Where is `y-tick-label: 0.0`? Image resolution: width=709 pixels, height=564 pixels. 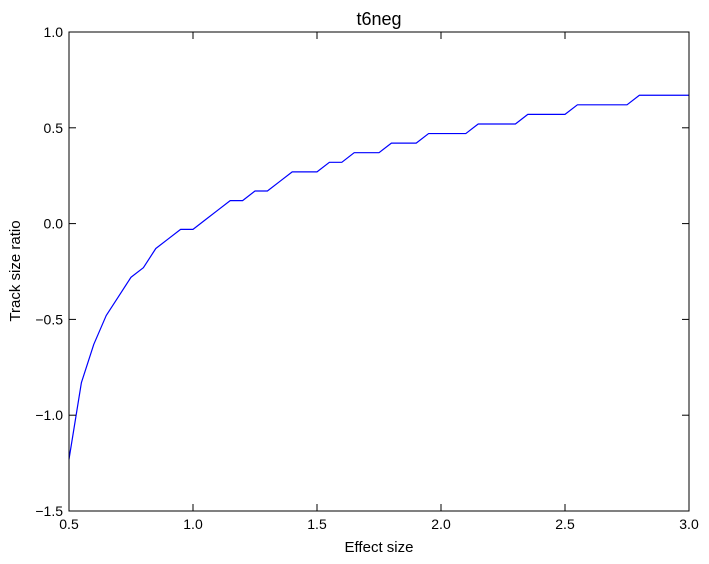
y-tick-label: 0.0 is located at coordinates (54, 224).